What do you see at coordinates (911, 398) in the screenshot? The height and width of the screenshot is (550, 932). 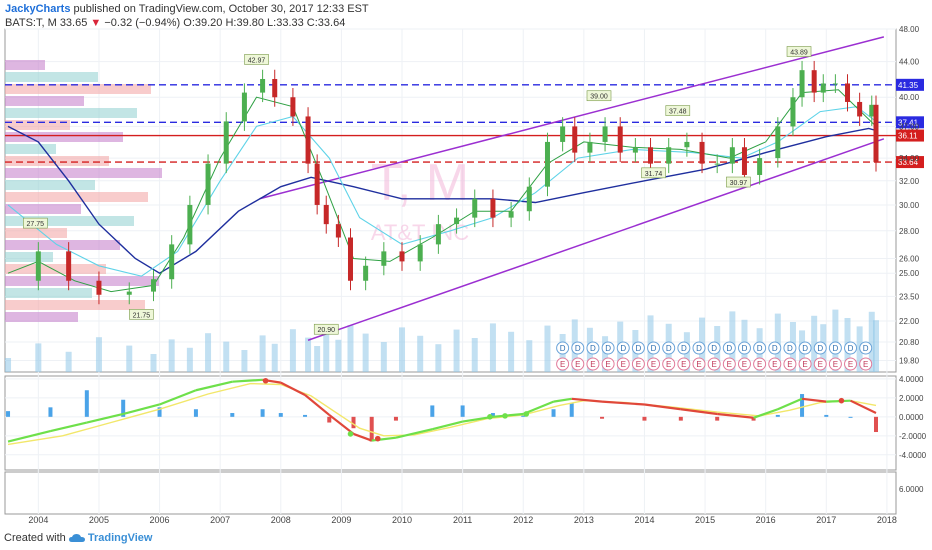 I see `macd-tick-label: 2.0000` at bounding box center [911, 398].